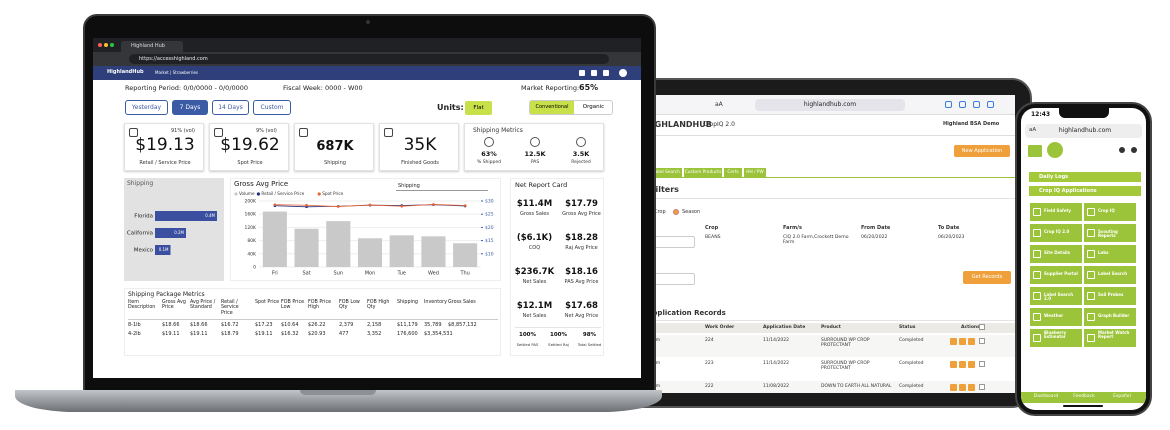 The width and height of the screenshot is (1170, 430). I want to click on range-button: Yesterday, so click(146, 107).